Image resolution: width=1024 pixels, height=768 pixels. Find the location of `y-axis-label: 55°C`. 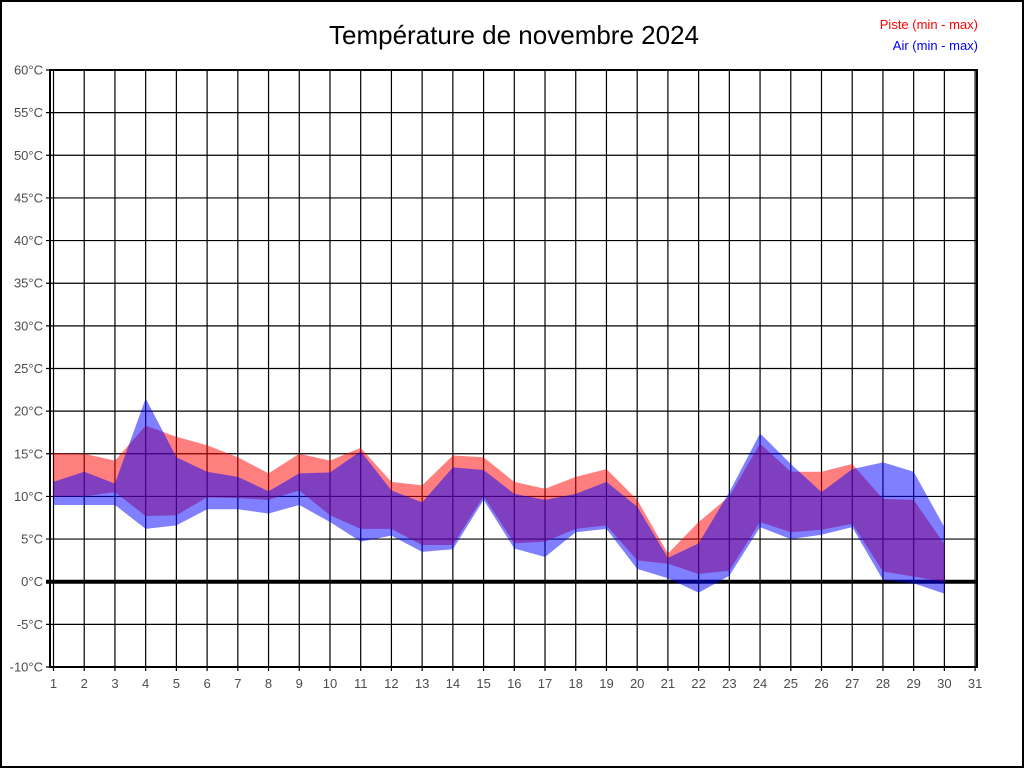

y-axis-label: 55°C is located at coordinates (28, 112).